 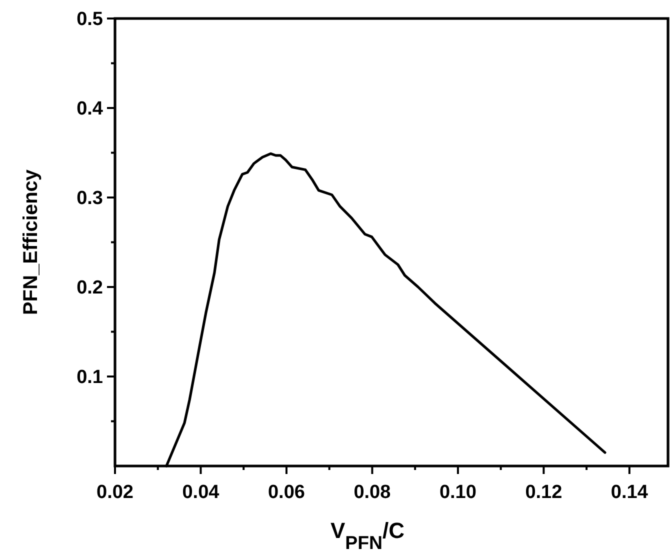 I want to click on x-tick-label: 0.14, so click(x=629, y=492).